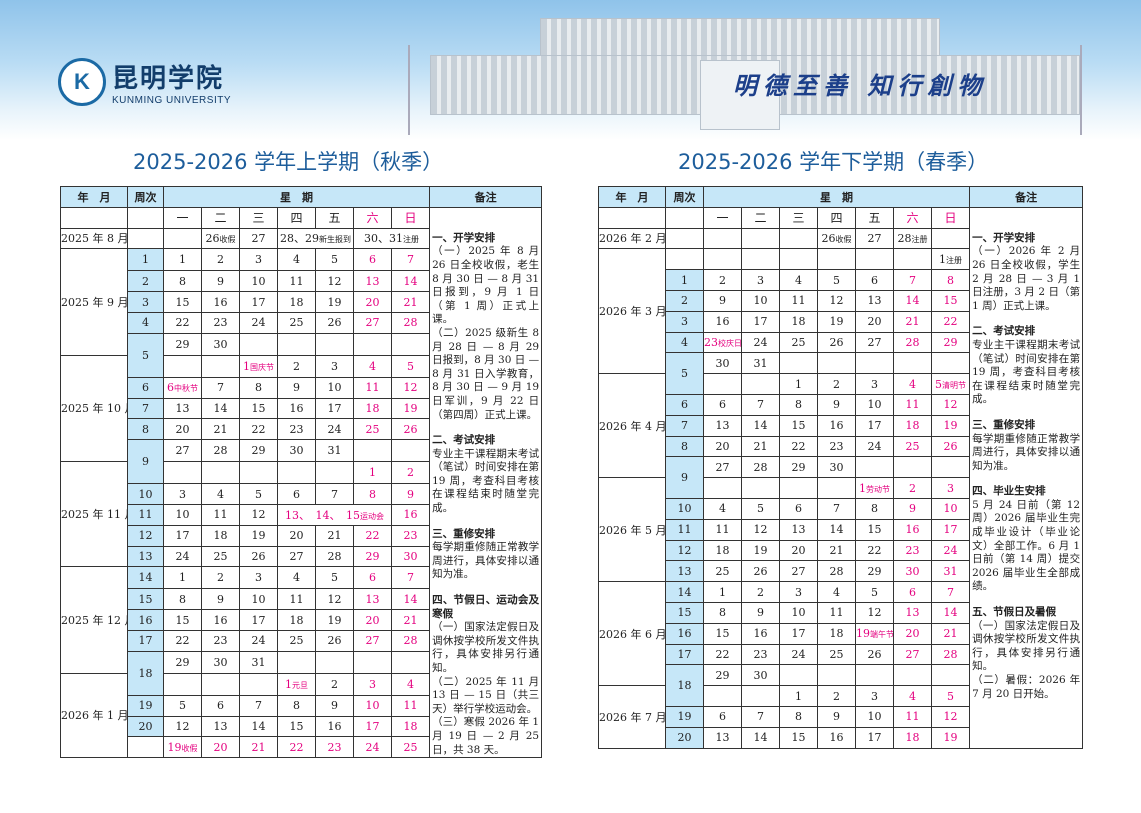  What do you see at coordinates (486, 607) in the screenshot?
I see `remark-heading: 四、节假日、运动会及寒假` at bounding box center [486, 607].